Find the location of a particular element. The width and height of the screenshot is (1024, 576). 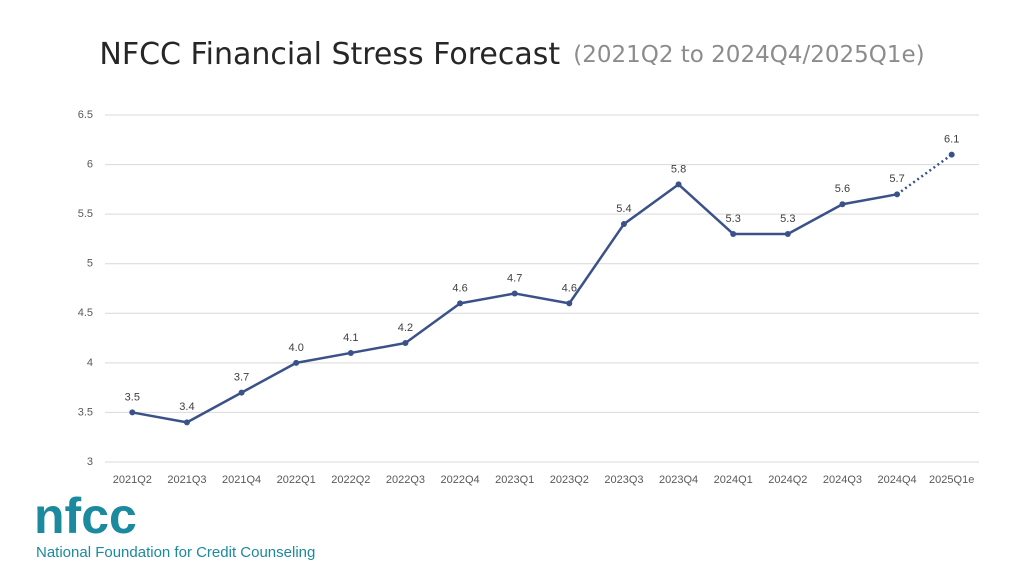

x-tick-label: 2023Q4 is located at coordinates (678, 480).